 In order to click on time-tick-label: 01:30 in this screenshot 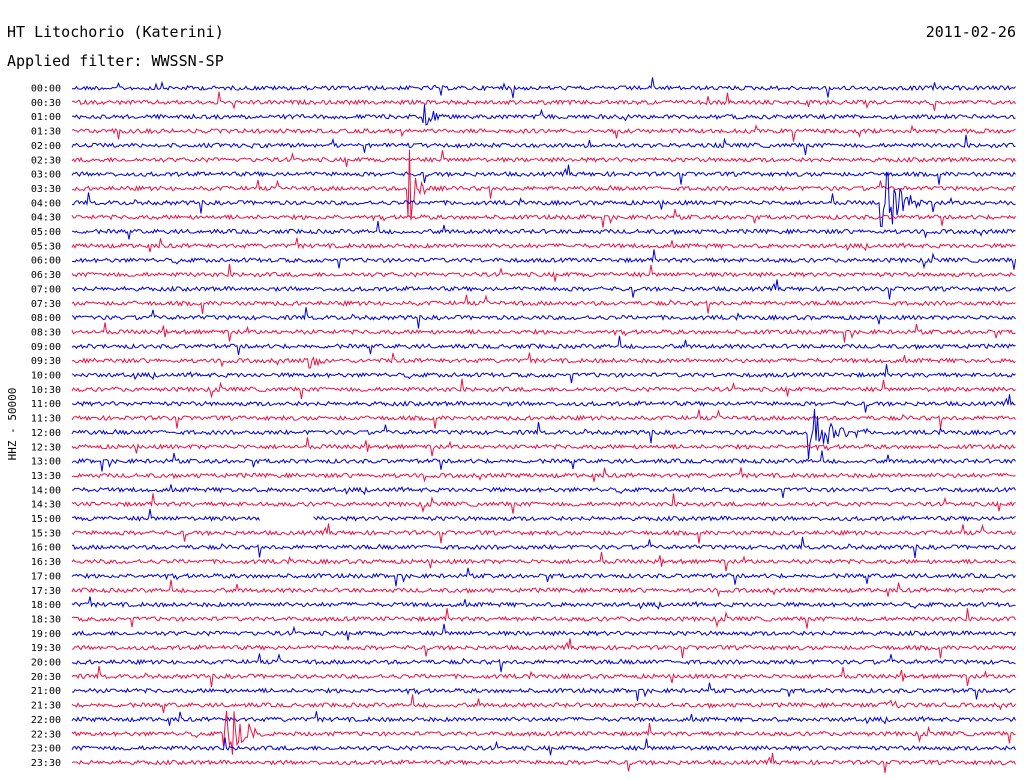, I will do `click(46, 132)`.